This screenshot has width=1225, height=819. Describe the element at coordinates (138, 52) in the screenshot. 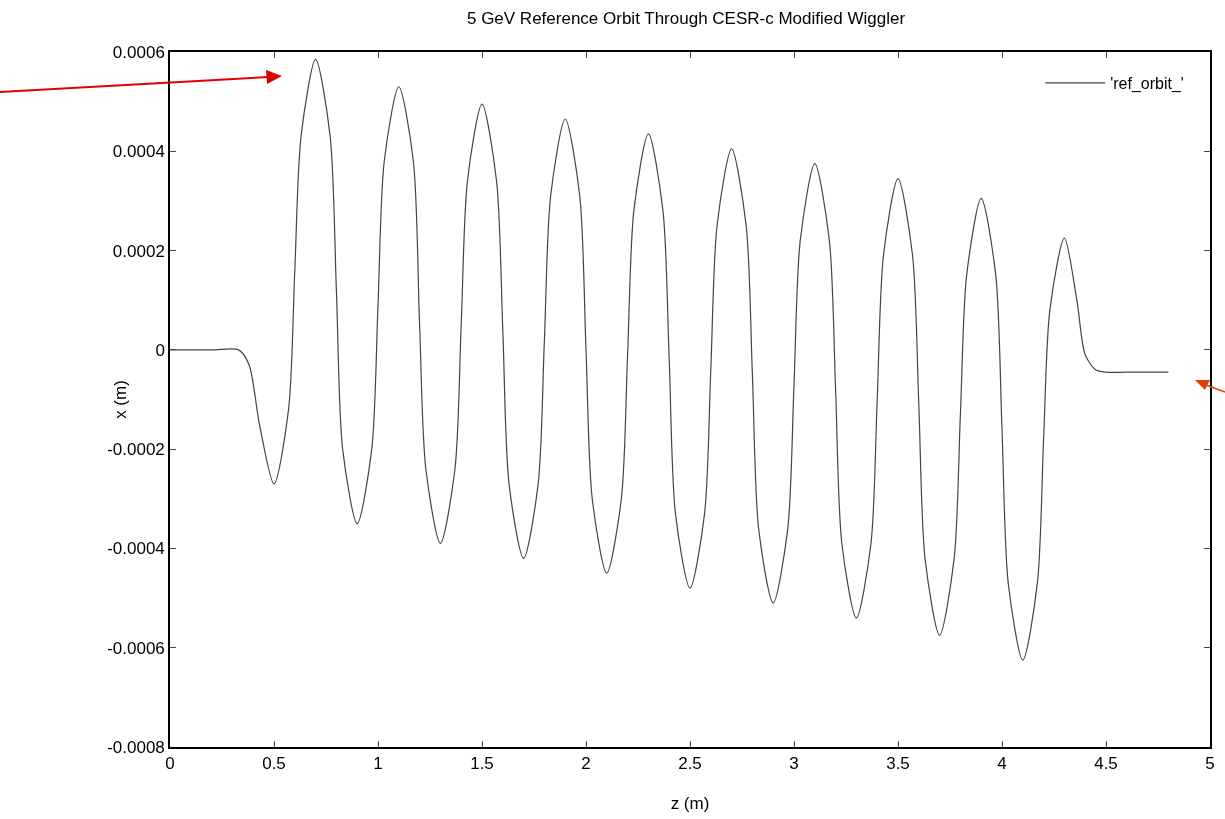

I see `y-tick-label: 0.0006` at that location.